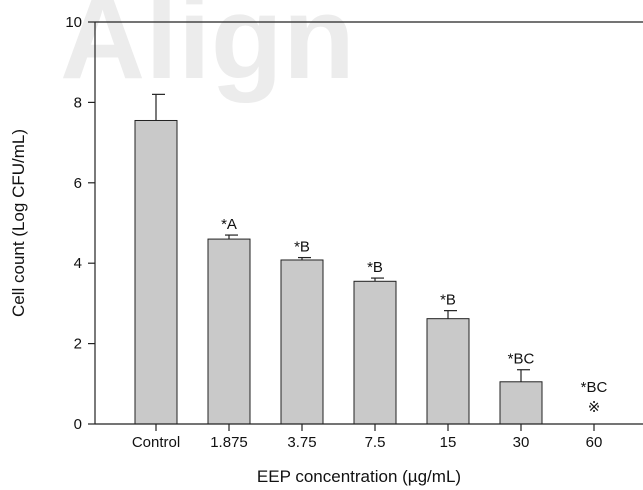 This screenshot has height=490, width=643. Describe the element at coordinates (78, 263) in the screenshot. I see `y-tick-label: 4` at that location.